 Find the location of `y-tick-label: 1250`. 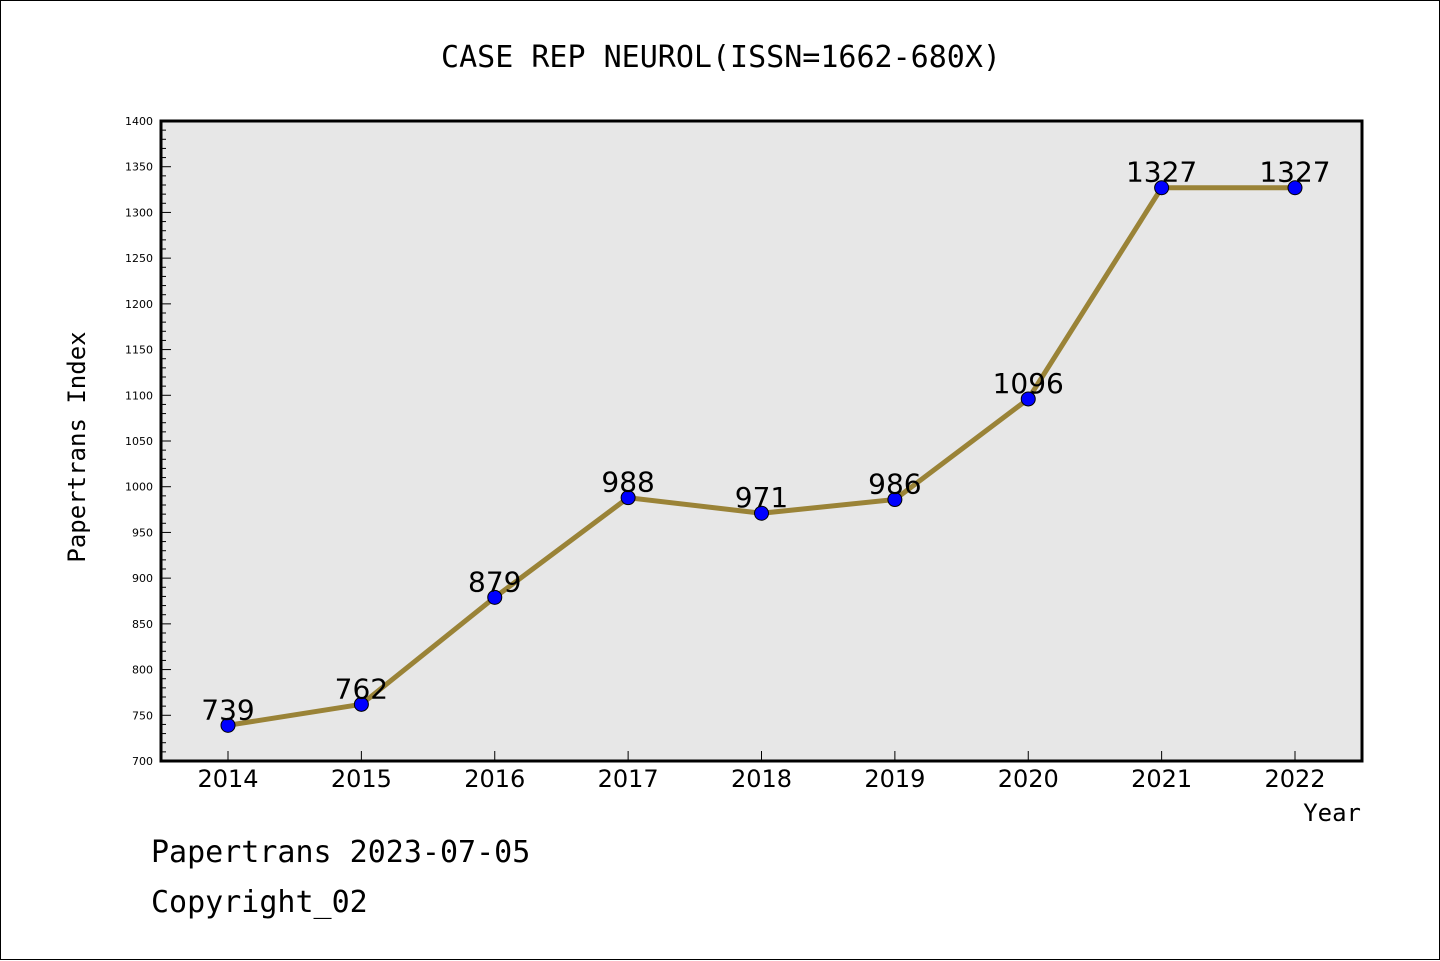

y-tick-label: 1250 is located at coordinates (139, 258).